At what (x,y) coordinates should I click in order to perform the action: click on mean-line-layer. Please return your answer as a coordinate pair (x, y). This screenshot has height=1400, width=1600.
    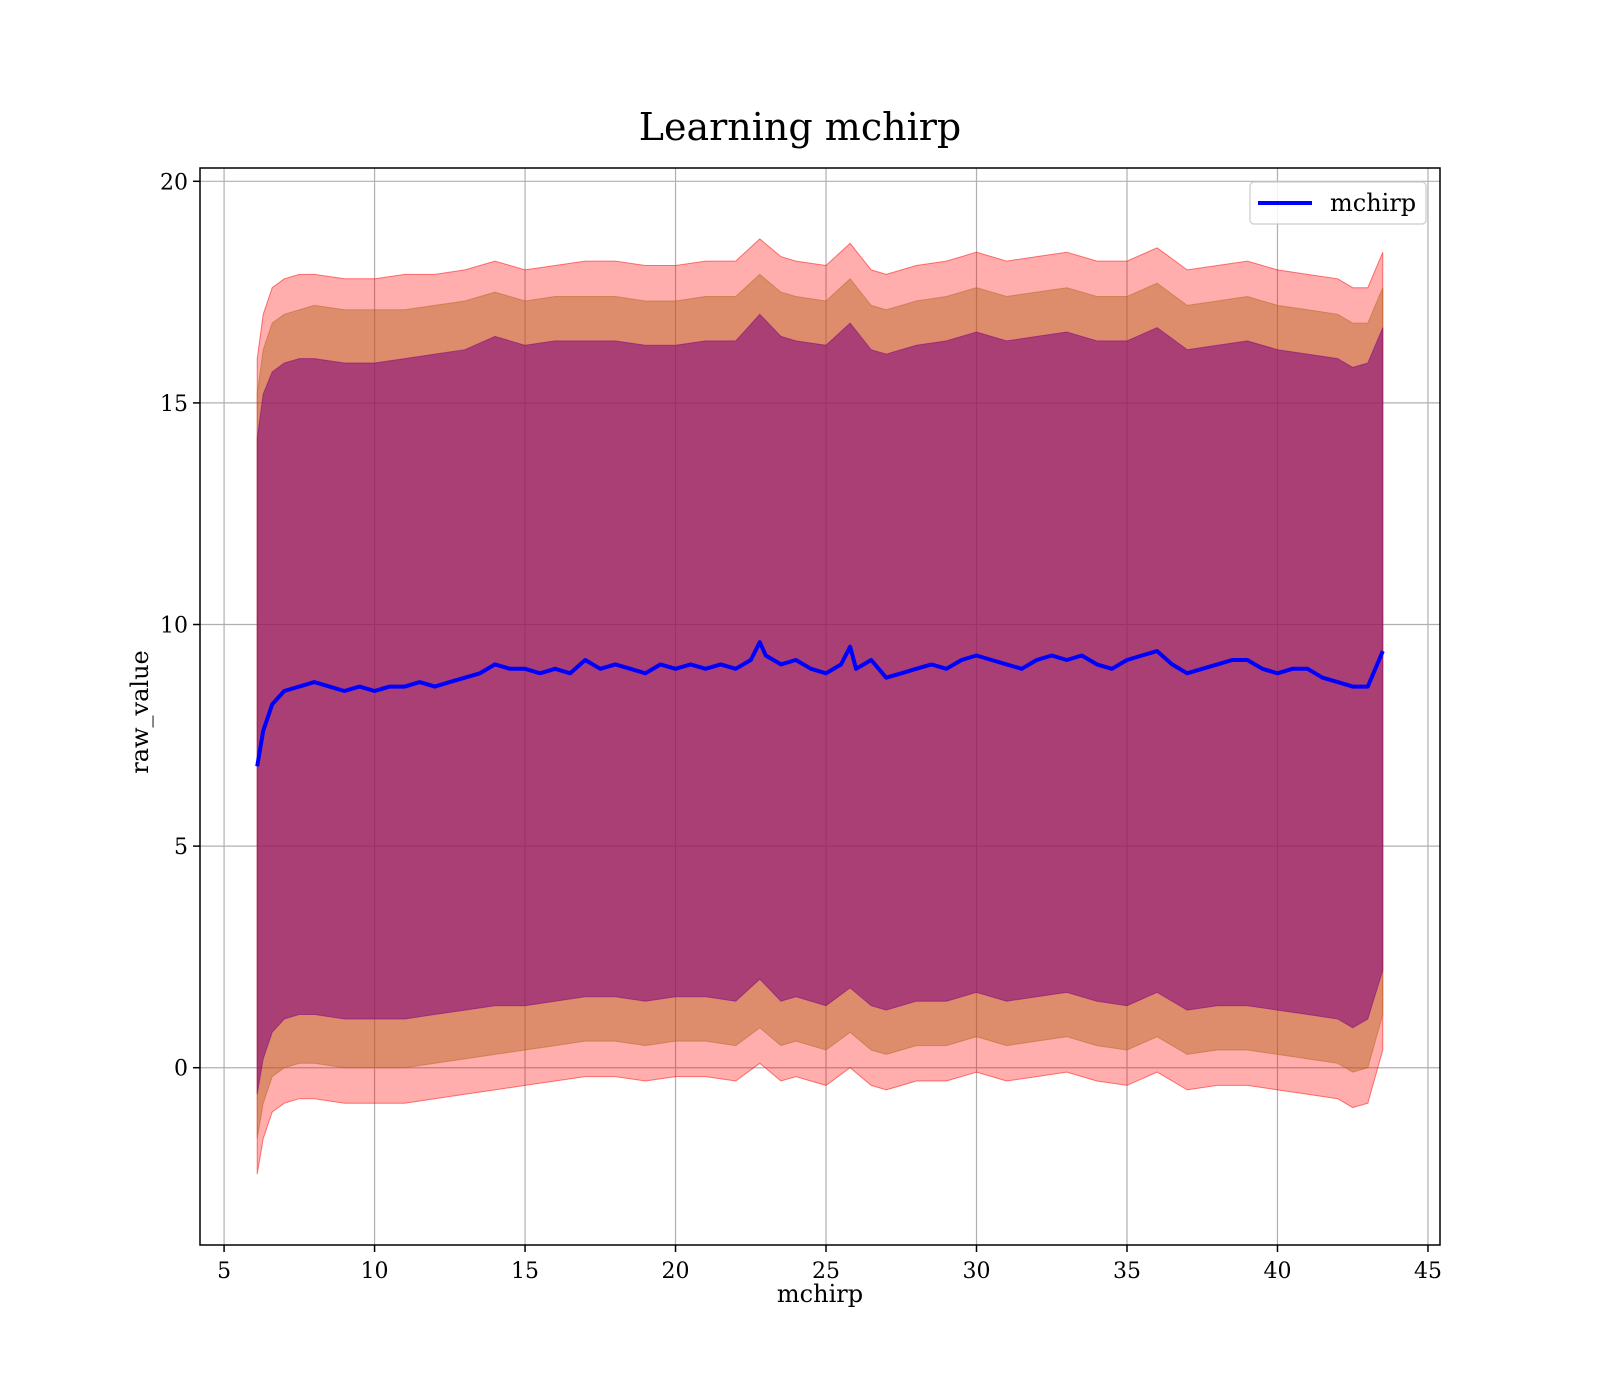
    Looking at the image, I should click on (820, 703).